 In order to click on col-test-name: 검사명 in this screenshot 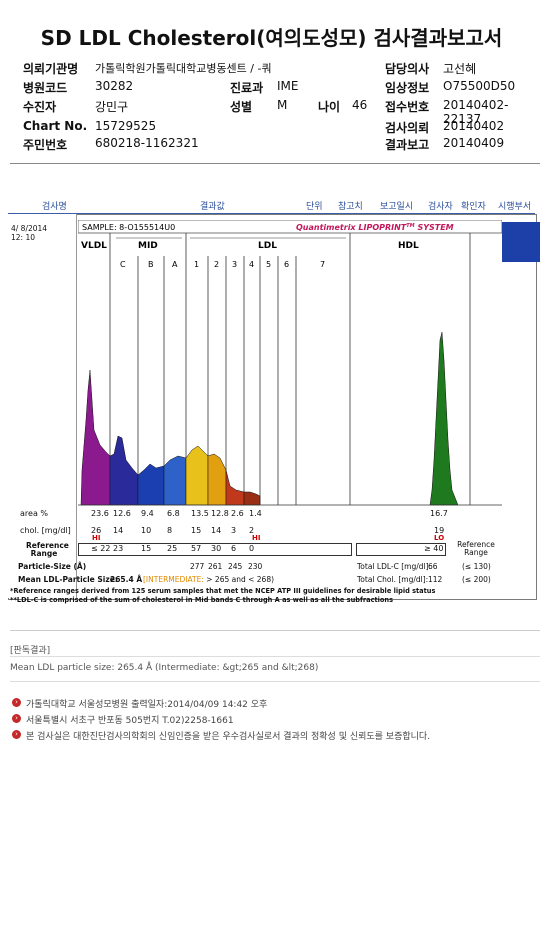, I will do `click(54, 207)`.